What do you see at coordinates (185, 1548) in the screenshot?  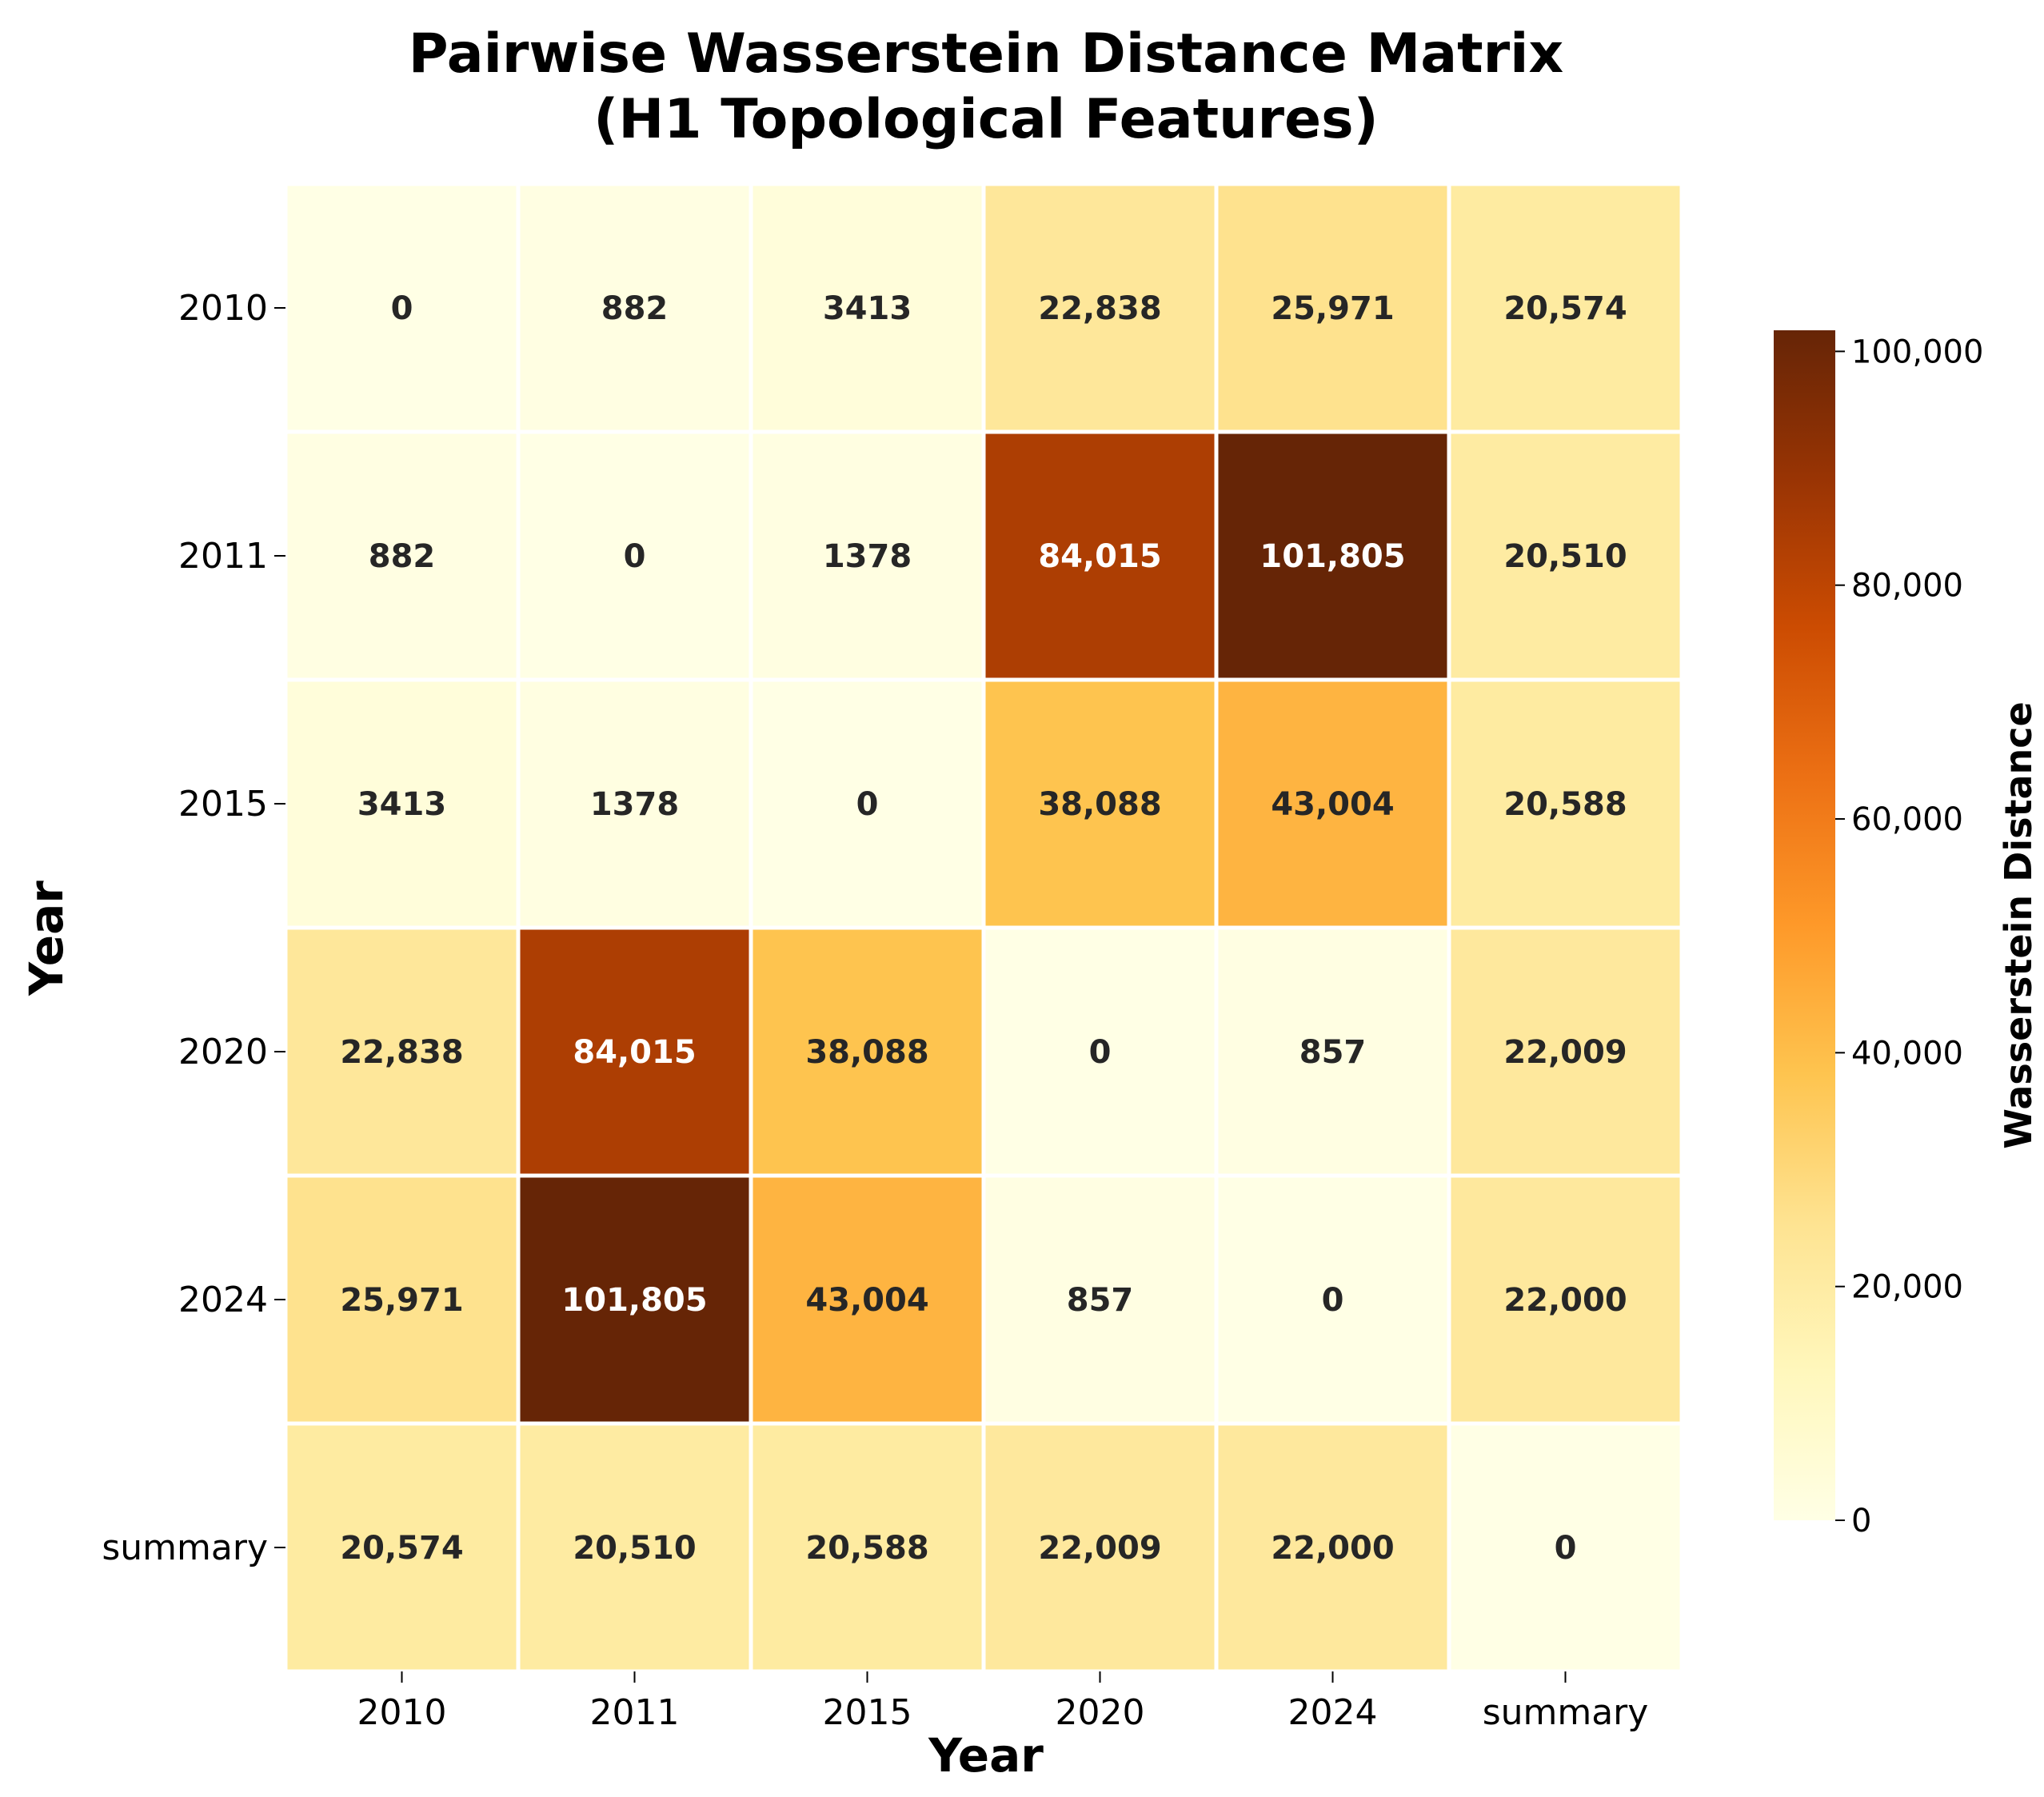 I see `y-tick-label: summary` at bounding box center [185, 1548].